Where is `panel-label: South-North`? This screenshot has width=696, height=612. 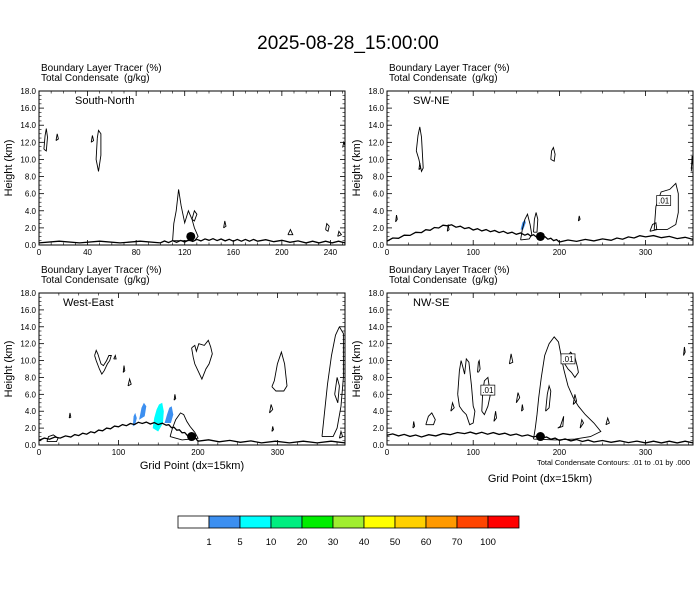 panel-label: South-North is located at coordinates (104, 101).